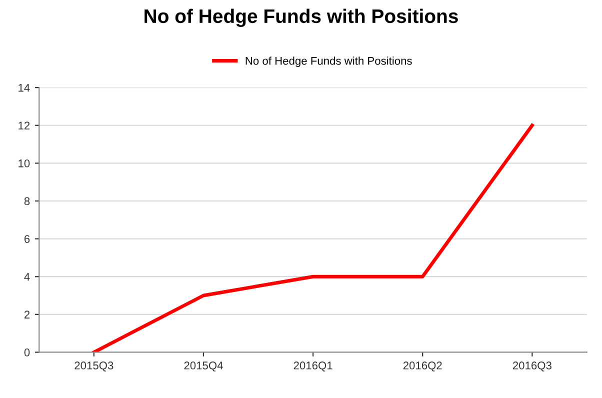 This screenshot has width=602, height=398. I want to click on x-tick-label: 2016Q2, so click(422, 367).